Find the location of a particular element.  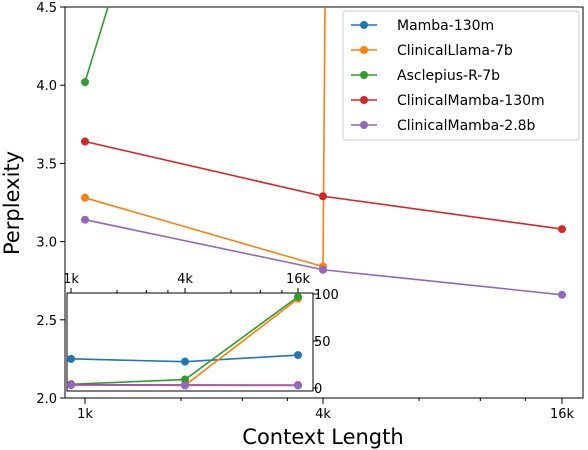

inset-x-tick-label: 4k is located at coordinates (185, 279).